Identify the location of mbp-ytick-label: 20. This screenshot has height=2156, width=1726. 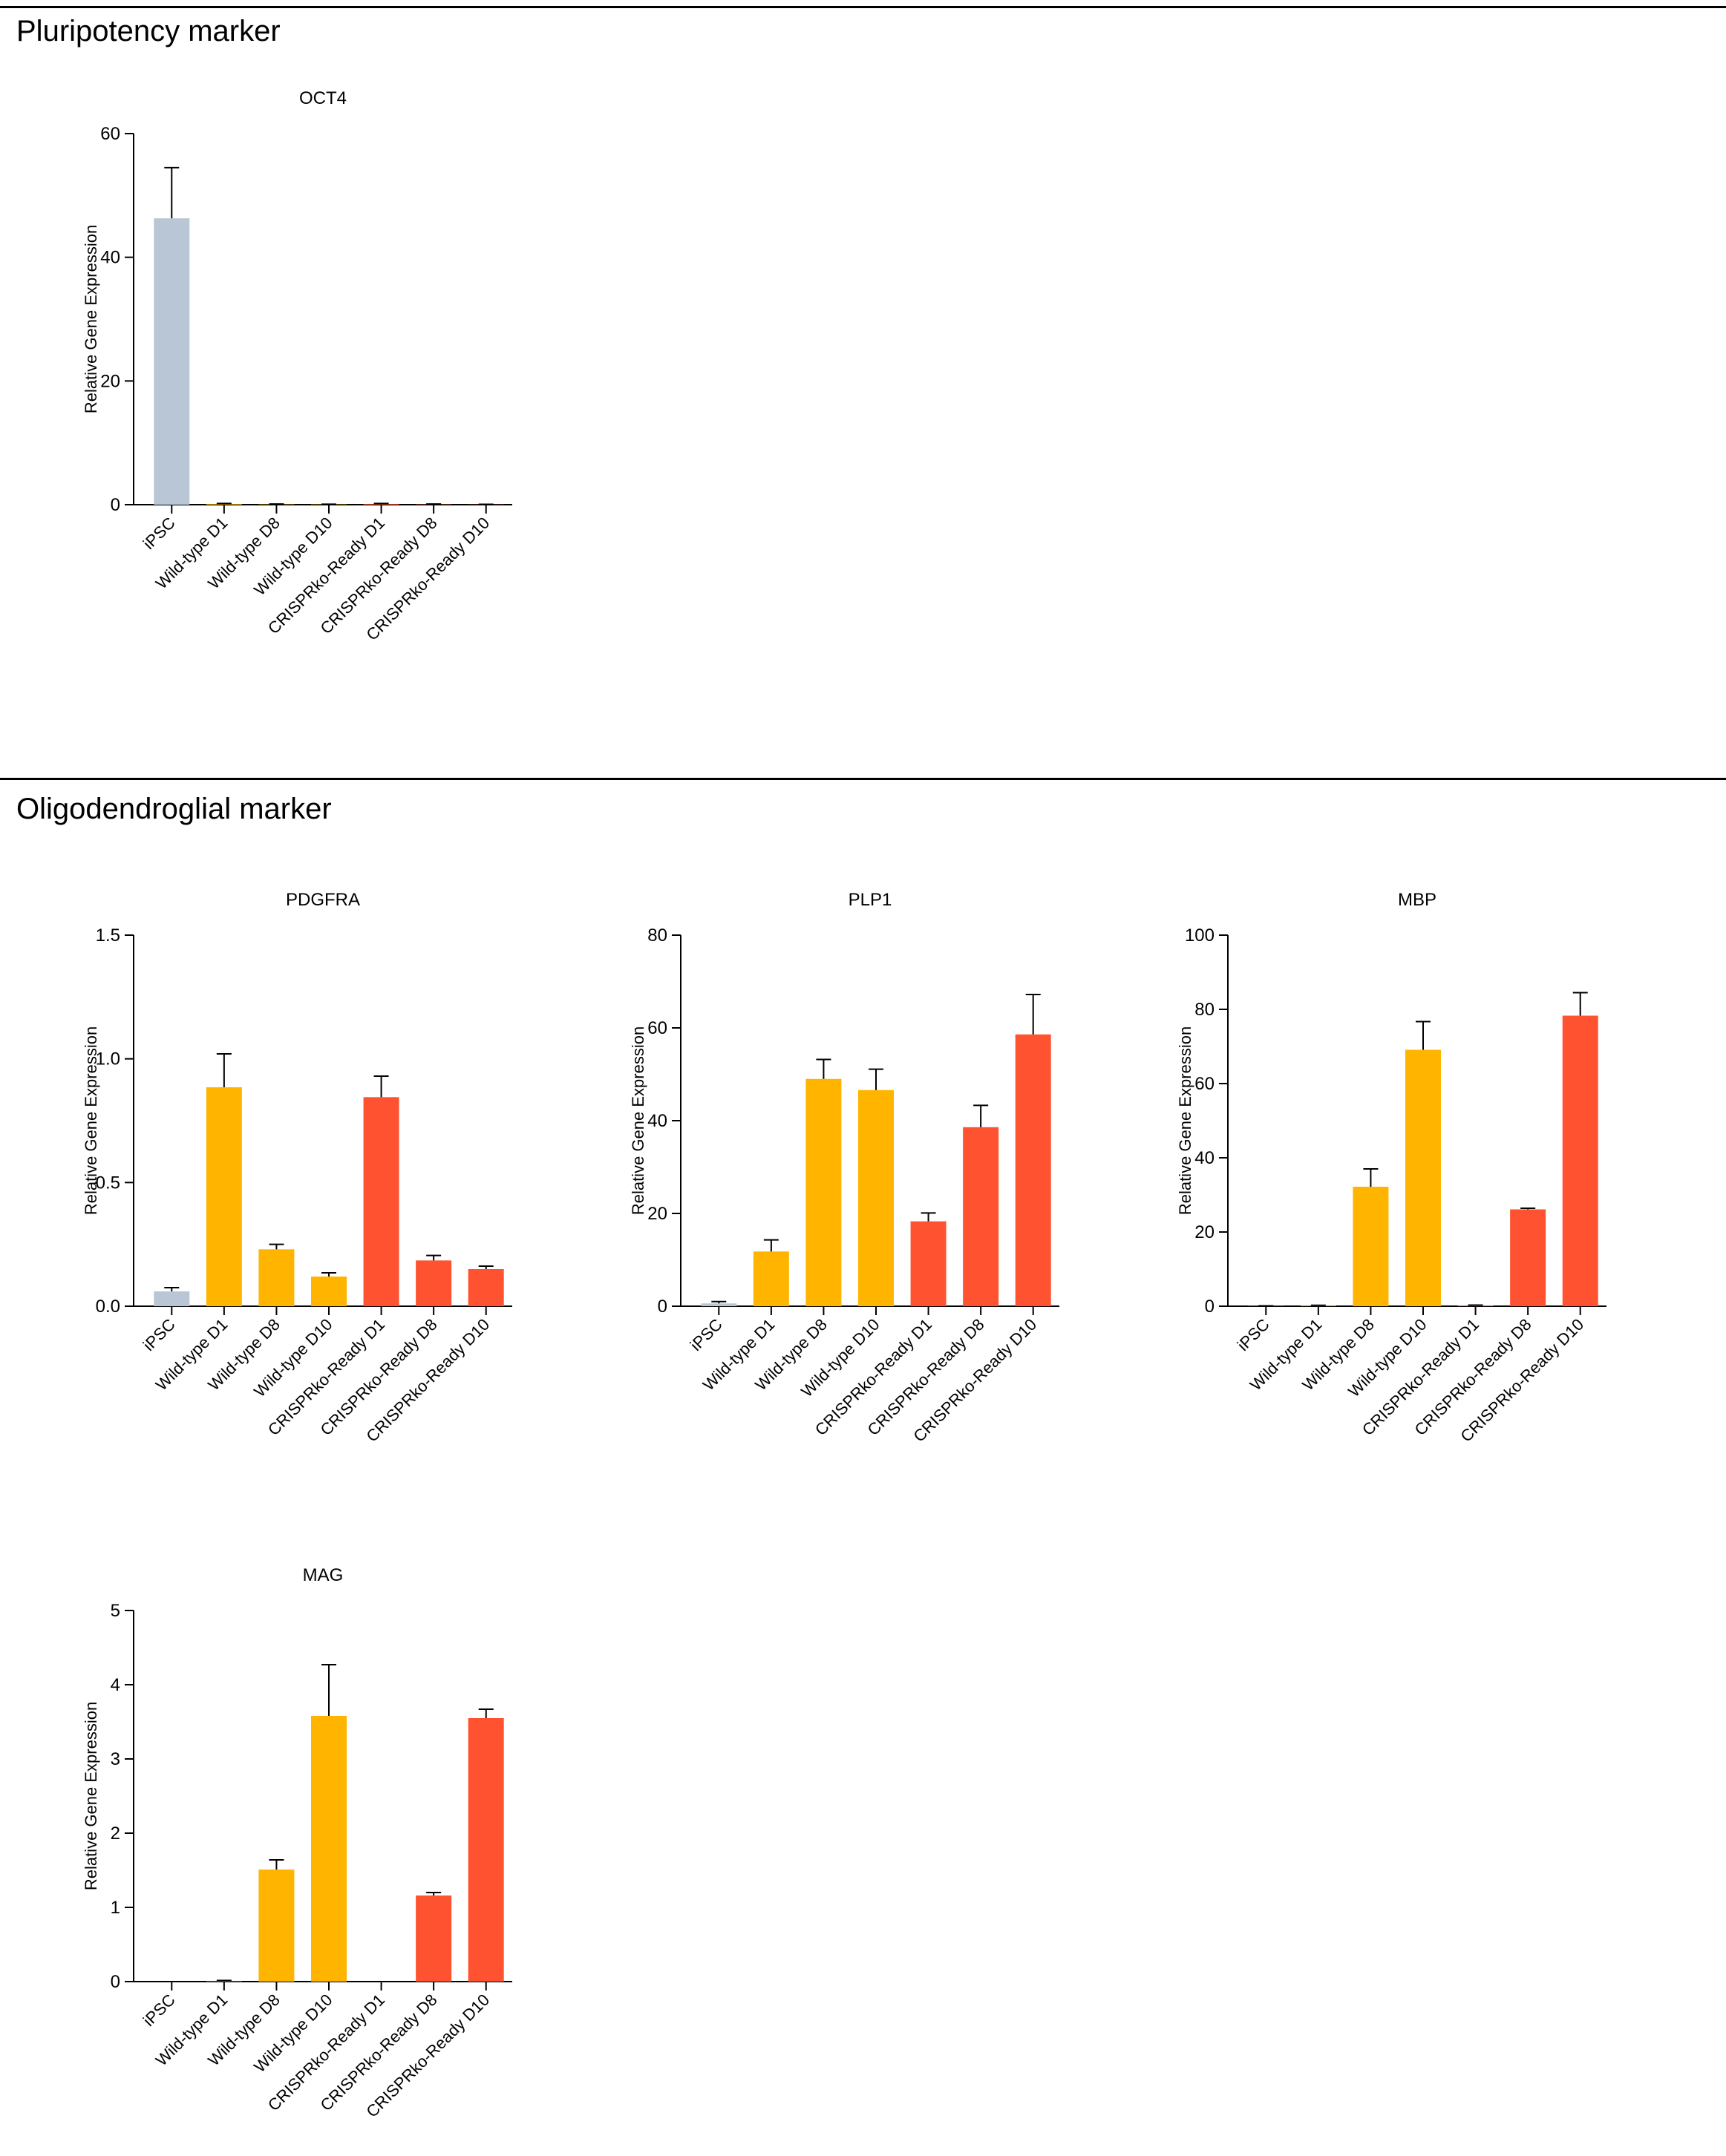
(1204, 1232).